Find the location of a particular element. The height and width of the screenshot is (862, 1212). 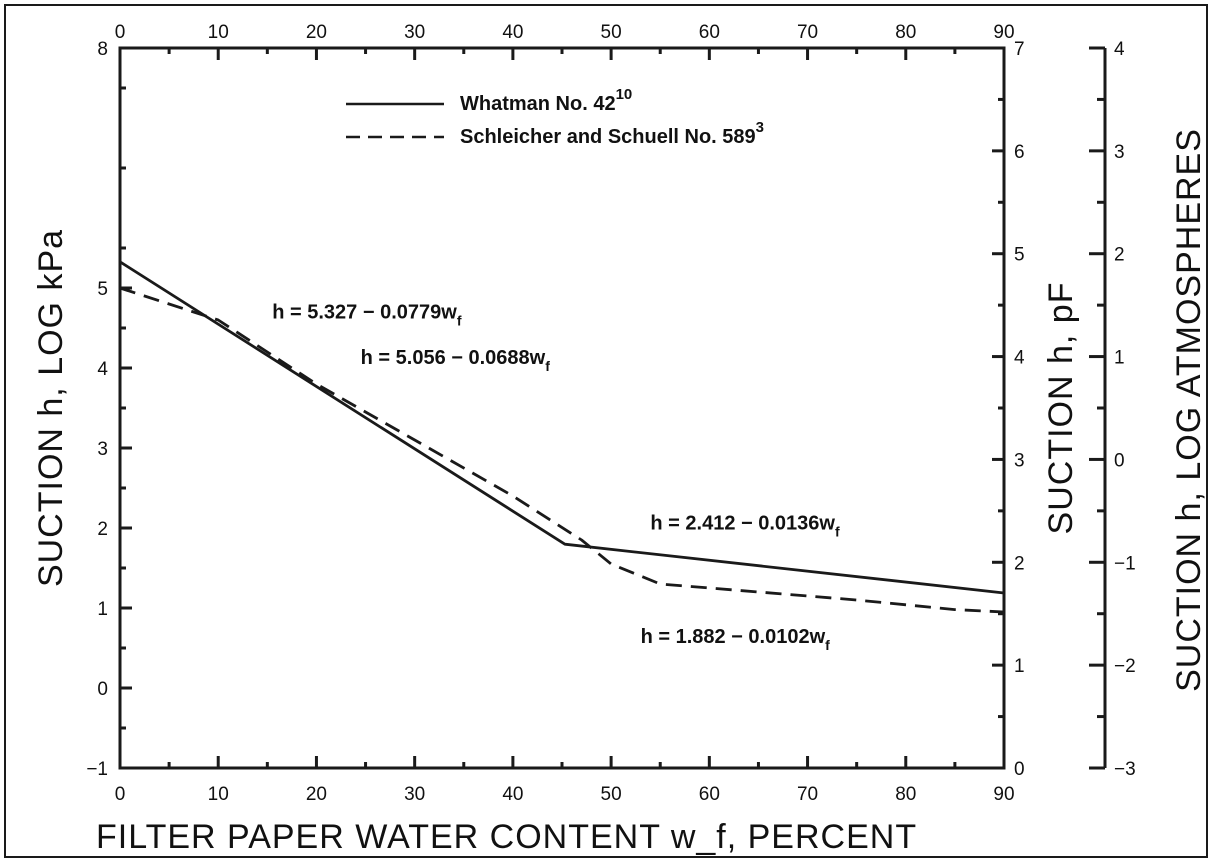

y-tick-label: 5 is located at coordinates (102, 289).